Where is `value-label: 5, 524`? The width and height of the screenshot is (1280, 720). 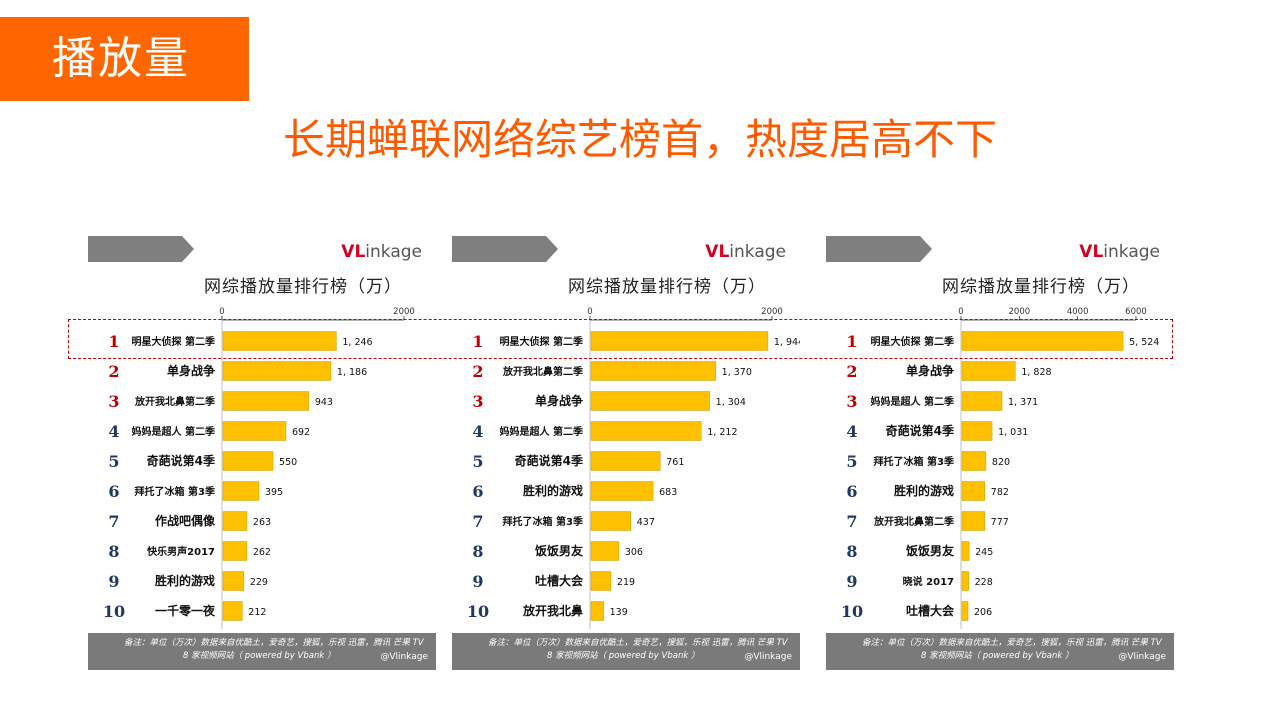 value-label: 5, 524 is located at coordinates (1144, 342).